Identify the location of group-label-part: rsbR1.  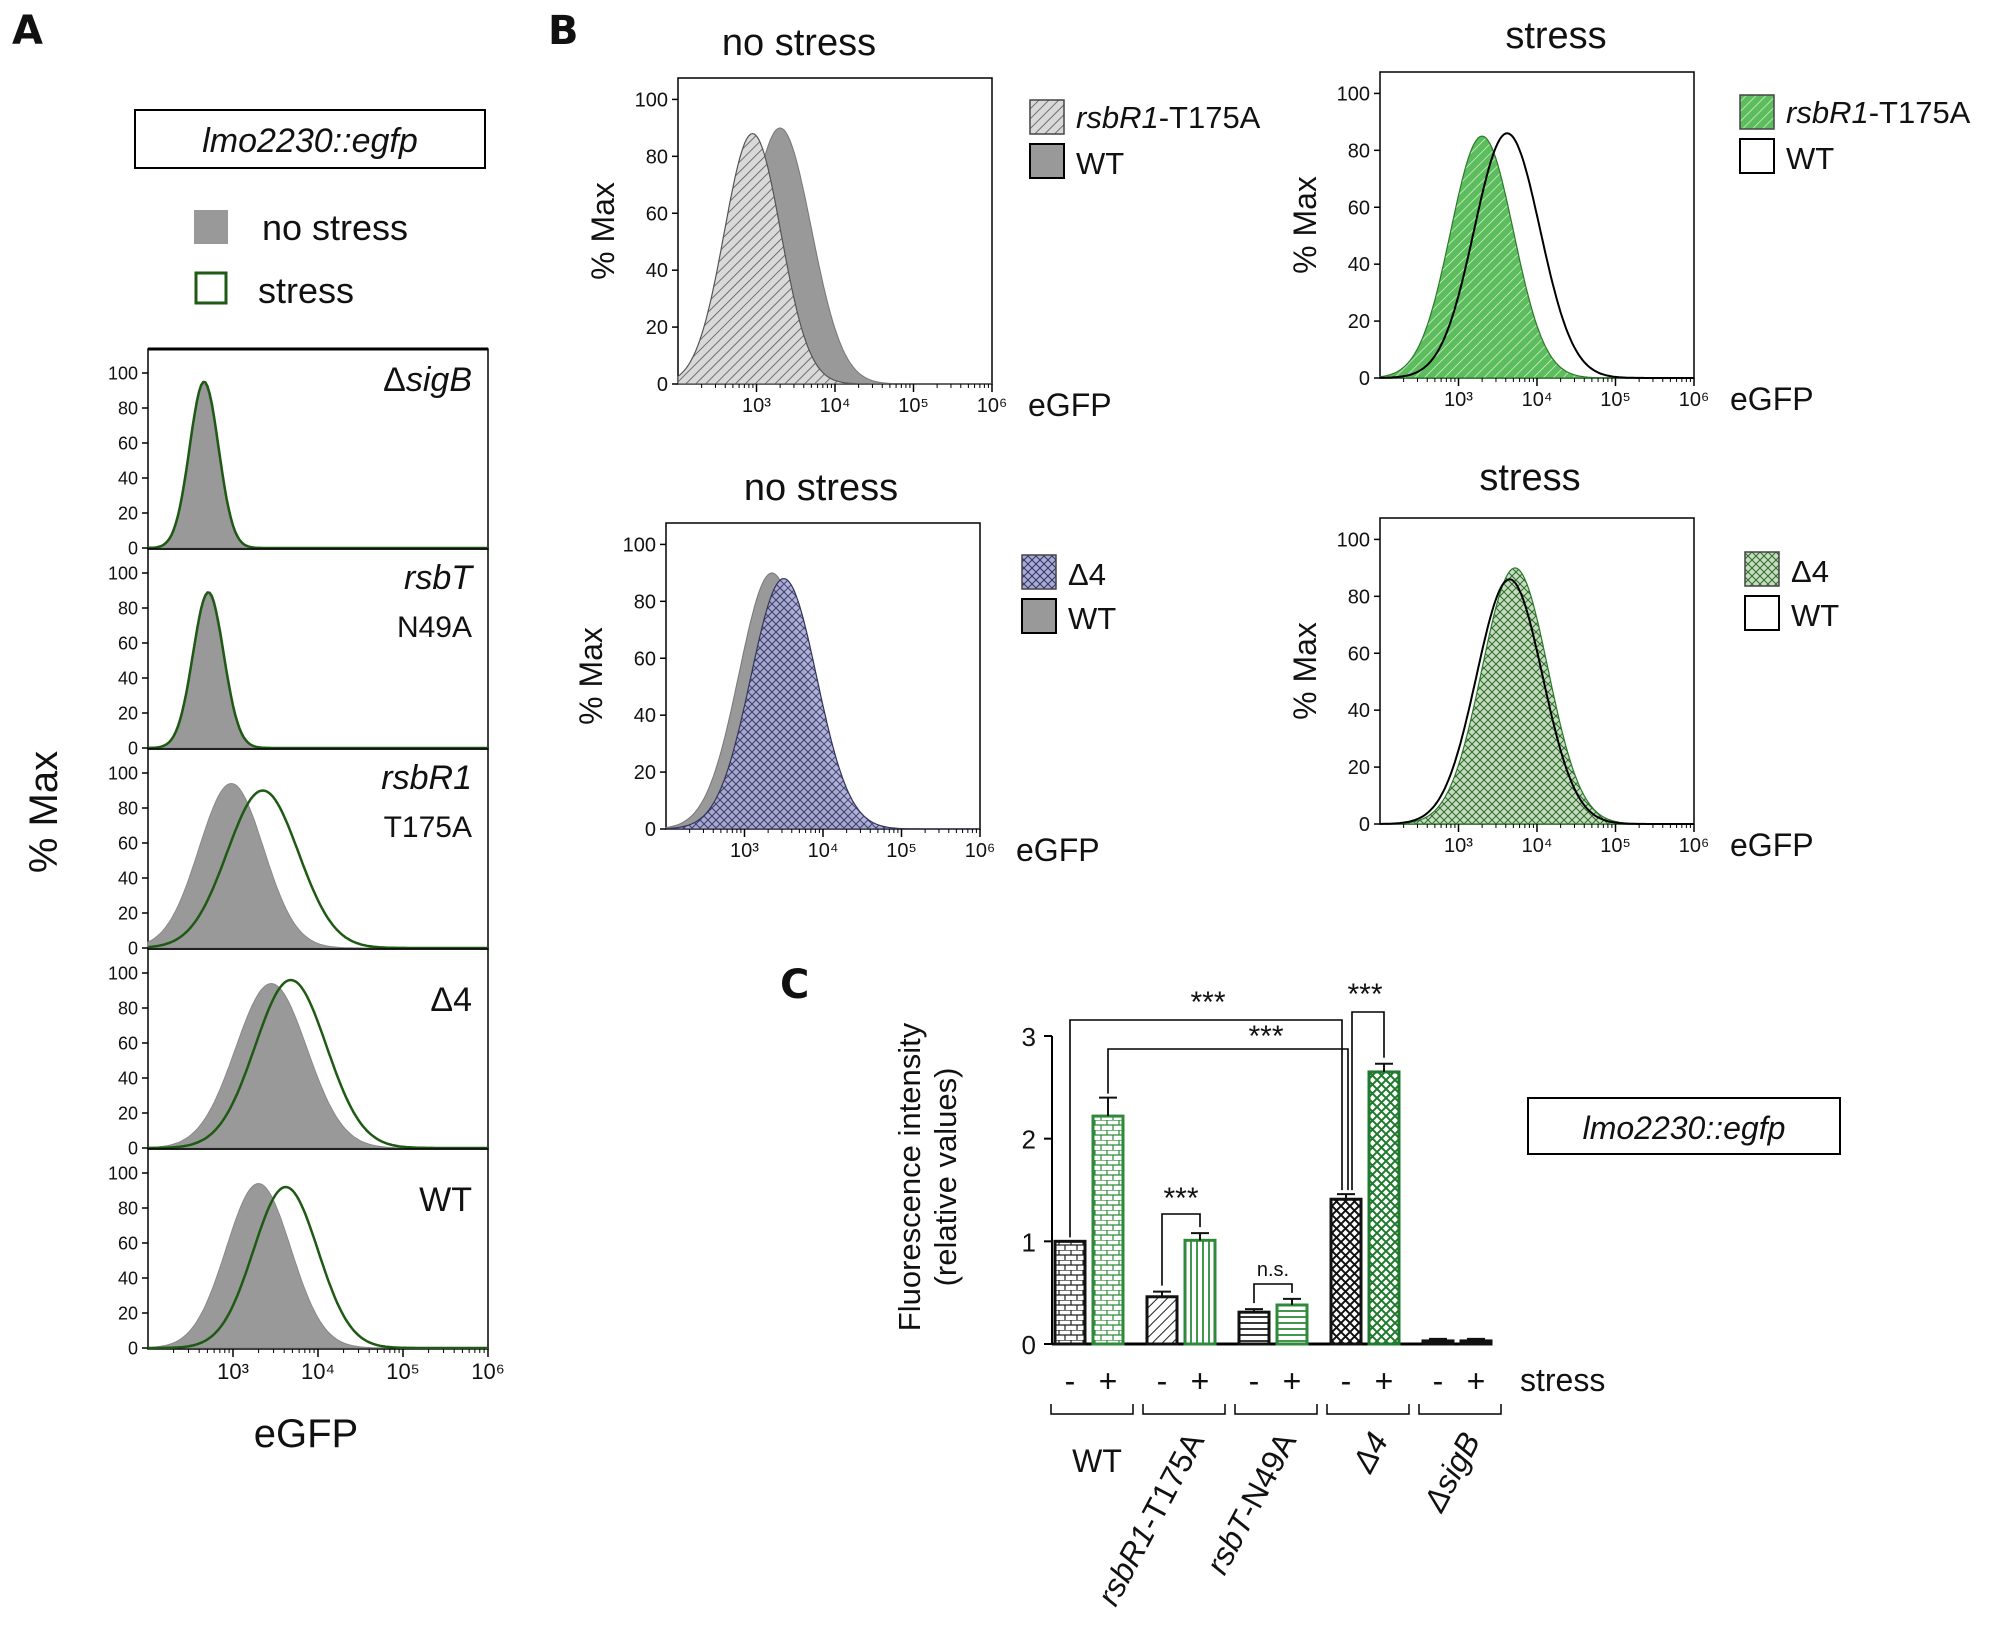
(1126, 1565).